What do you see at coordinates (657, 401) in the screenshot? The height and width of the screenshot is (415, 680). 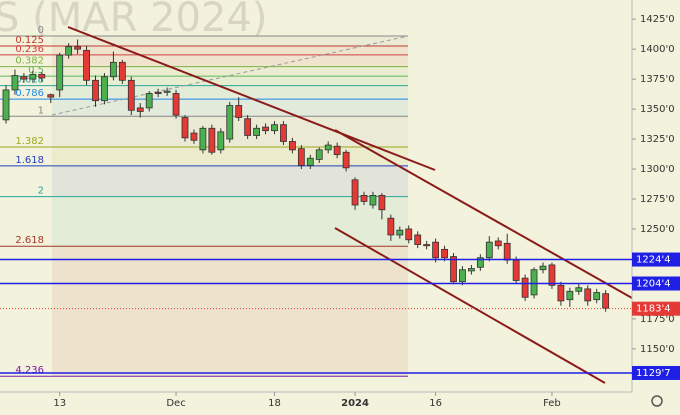 I see `settings-icon` at bounding box center [657, 401].